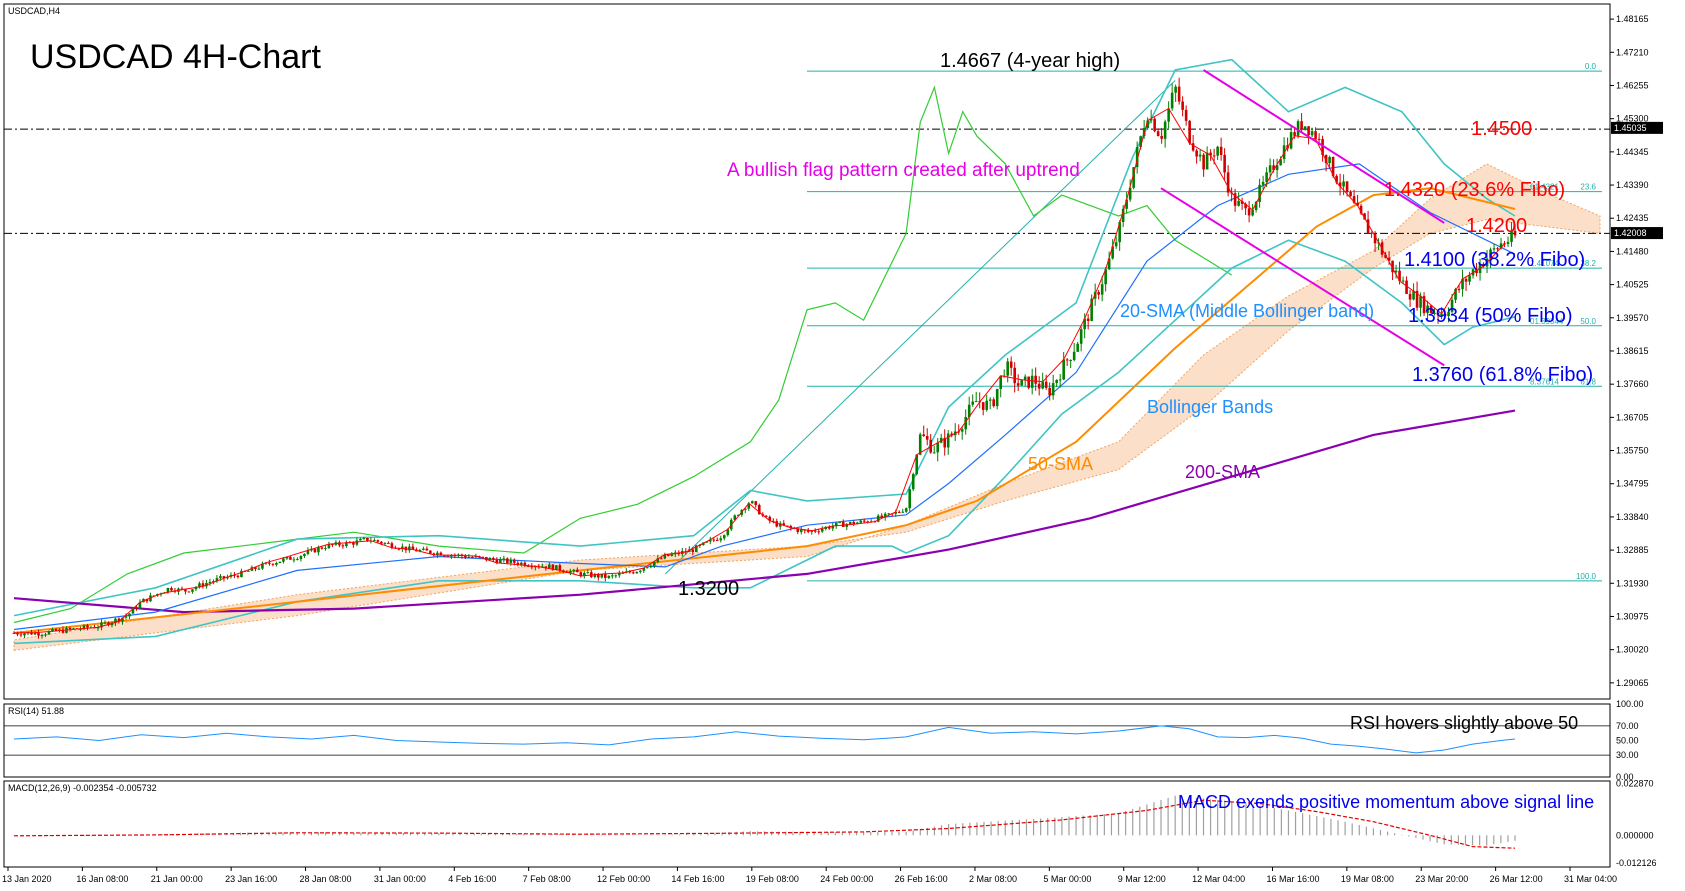  What do you see at coordinates (1591, 66) in the screenshot?
I see `fib-ratio-label: 0.0` at bounding box center [1591, 66].